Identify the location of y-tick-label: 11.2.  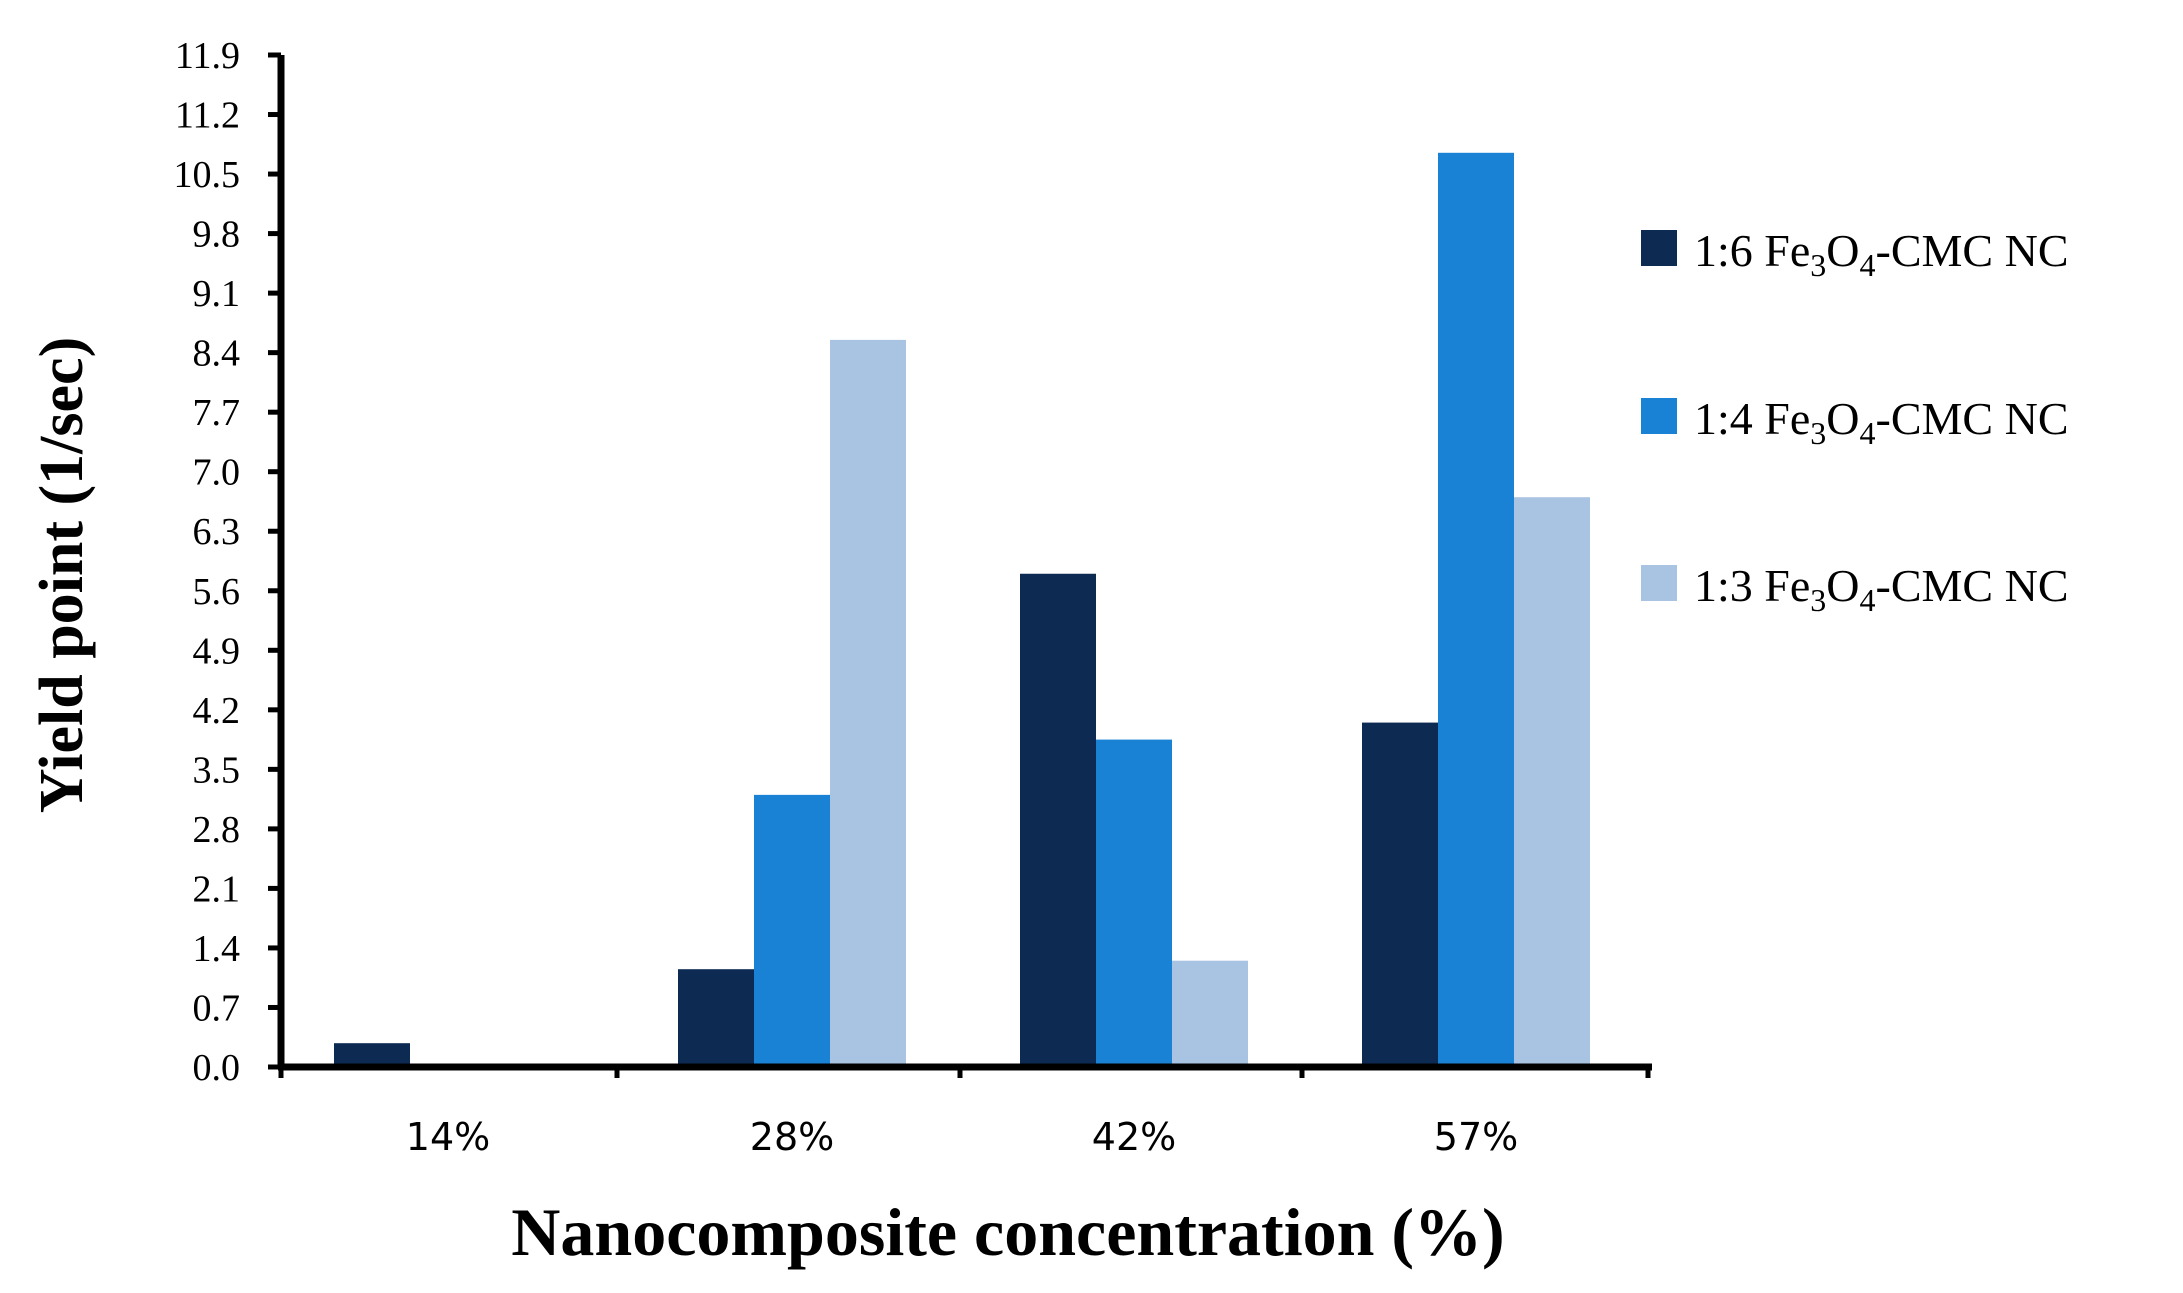
(207, 116).